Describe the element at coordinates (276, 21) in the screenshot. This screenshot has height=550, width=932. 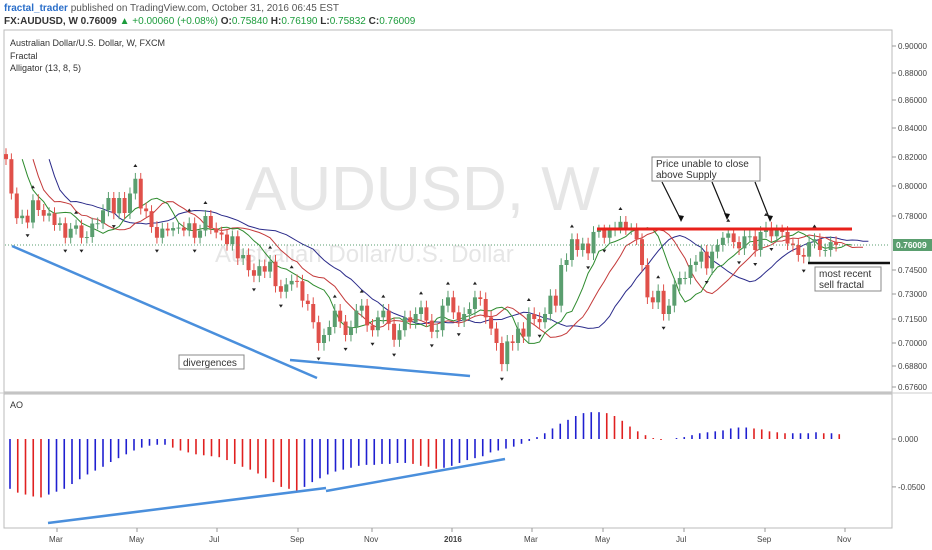
I see `high-label: H:` at that location.